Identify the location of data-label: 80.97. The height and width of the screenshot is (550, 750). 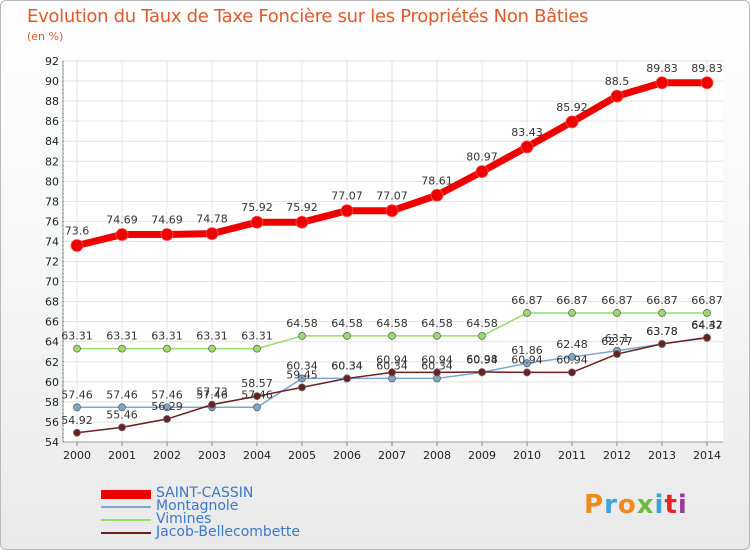
(482, 157).